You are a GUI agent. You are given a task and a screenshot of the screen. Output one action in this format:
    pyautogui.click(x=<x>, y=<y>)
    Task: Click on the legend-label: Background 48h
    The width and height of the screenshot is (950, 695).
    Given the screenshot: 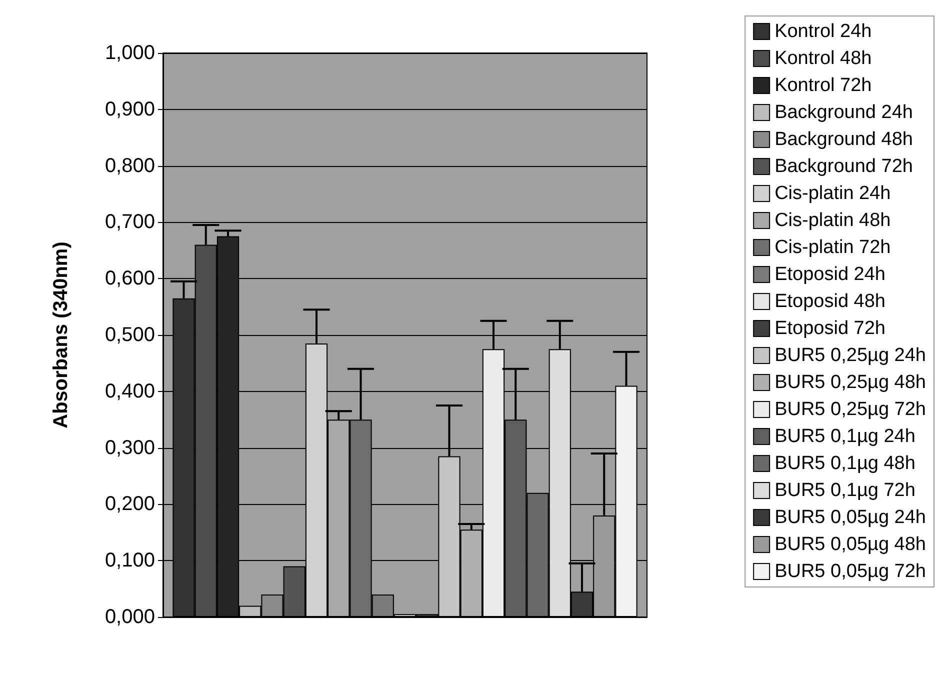 What is the action you would take?
    pyautogui.click(x=843, y=139)
    